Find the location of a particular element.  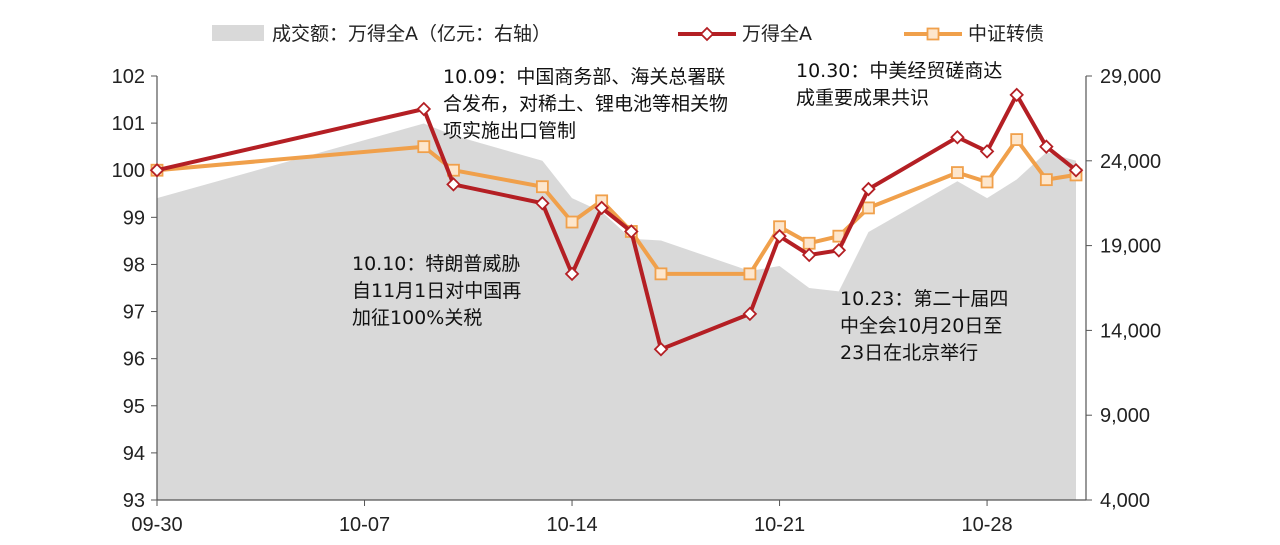

y-tick-label-right: 29,000 is located at coordinates (1130, 77).